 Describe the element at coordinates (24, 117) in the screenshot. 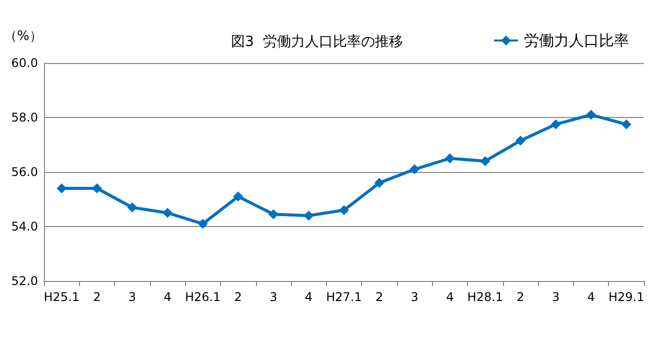

I see `y-tick-label: 58.0` at that location.